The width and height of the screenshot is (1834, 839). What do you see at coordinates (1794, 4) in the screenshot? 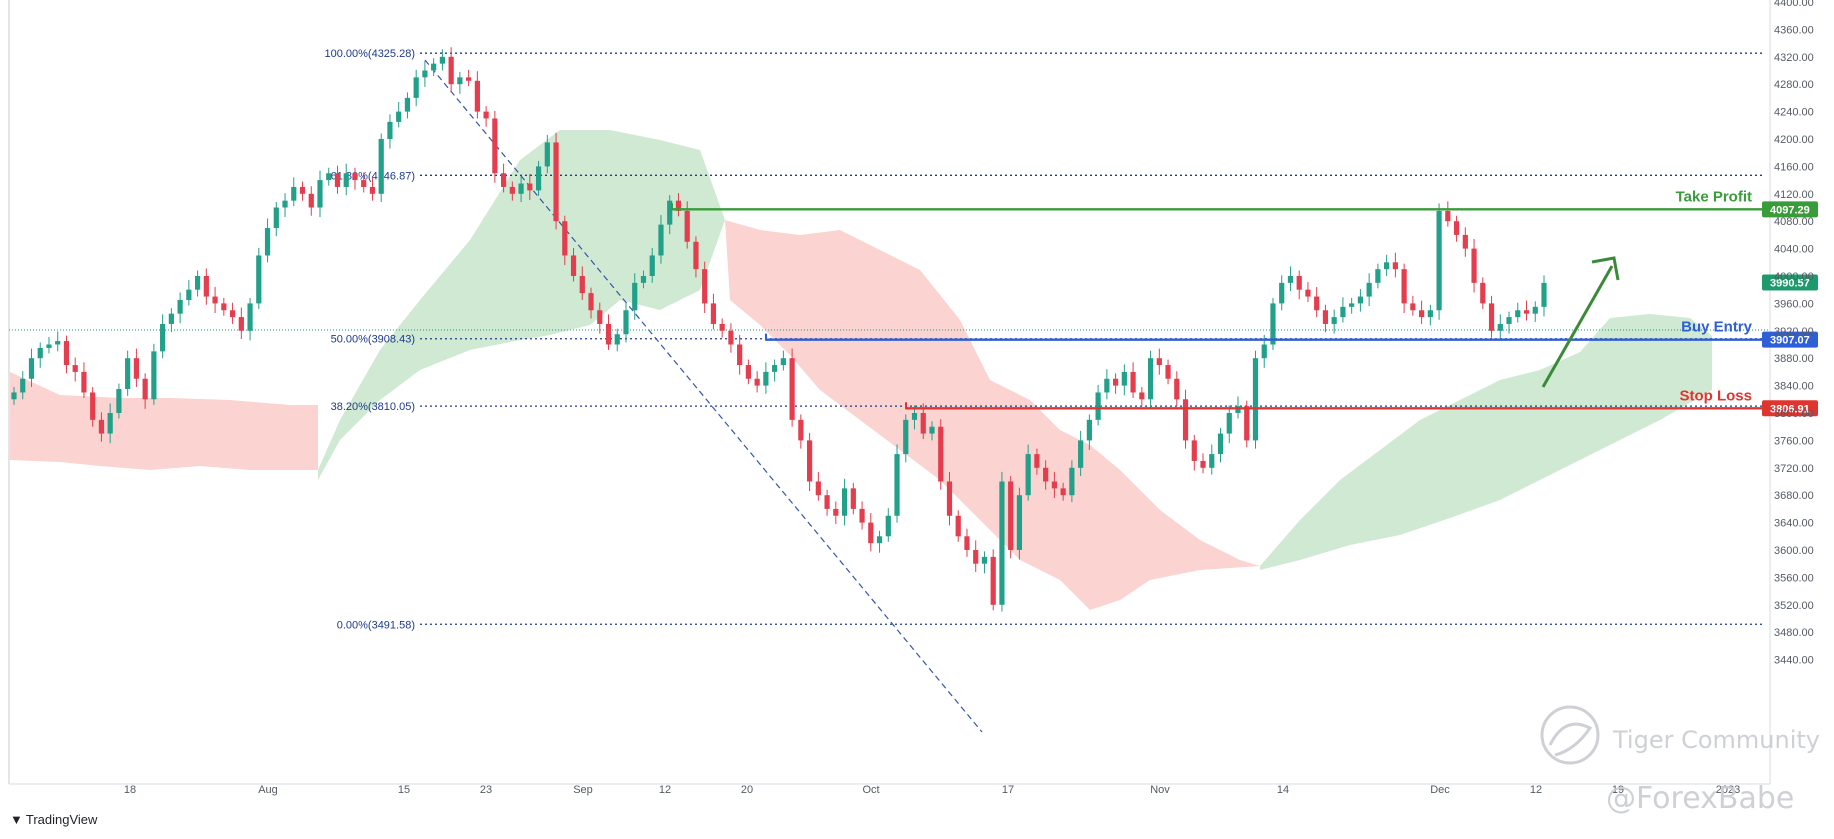
I see `y-tick-label: 4400.00` at bounding box center [1794, 4].